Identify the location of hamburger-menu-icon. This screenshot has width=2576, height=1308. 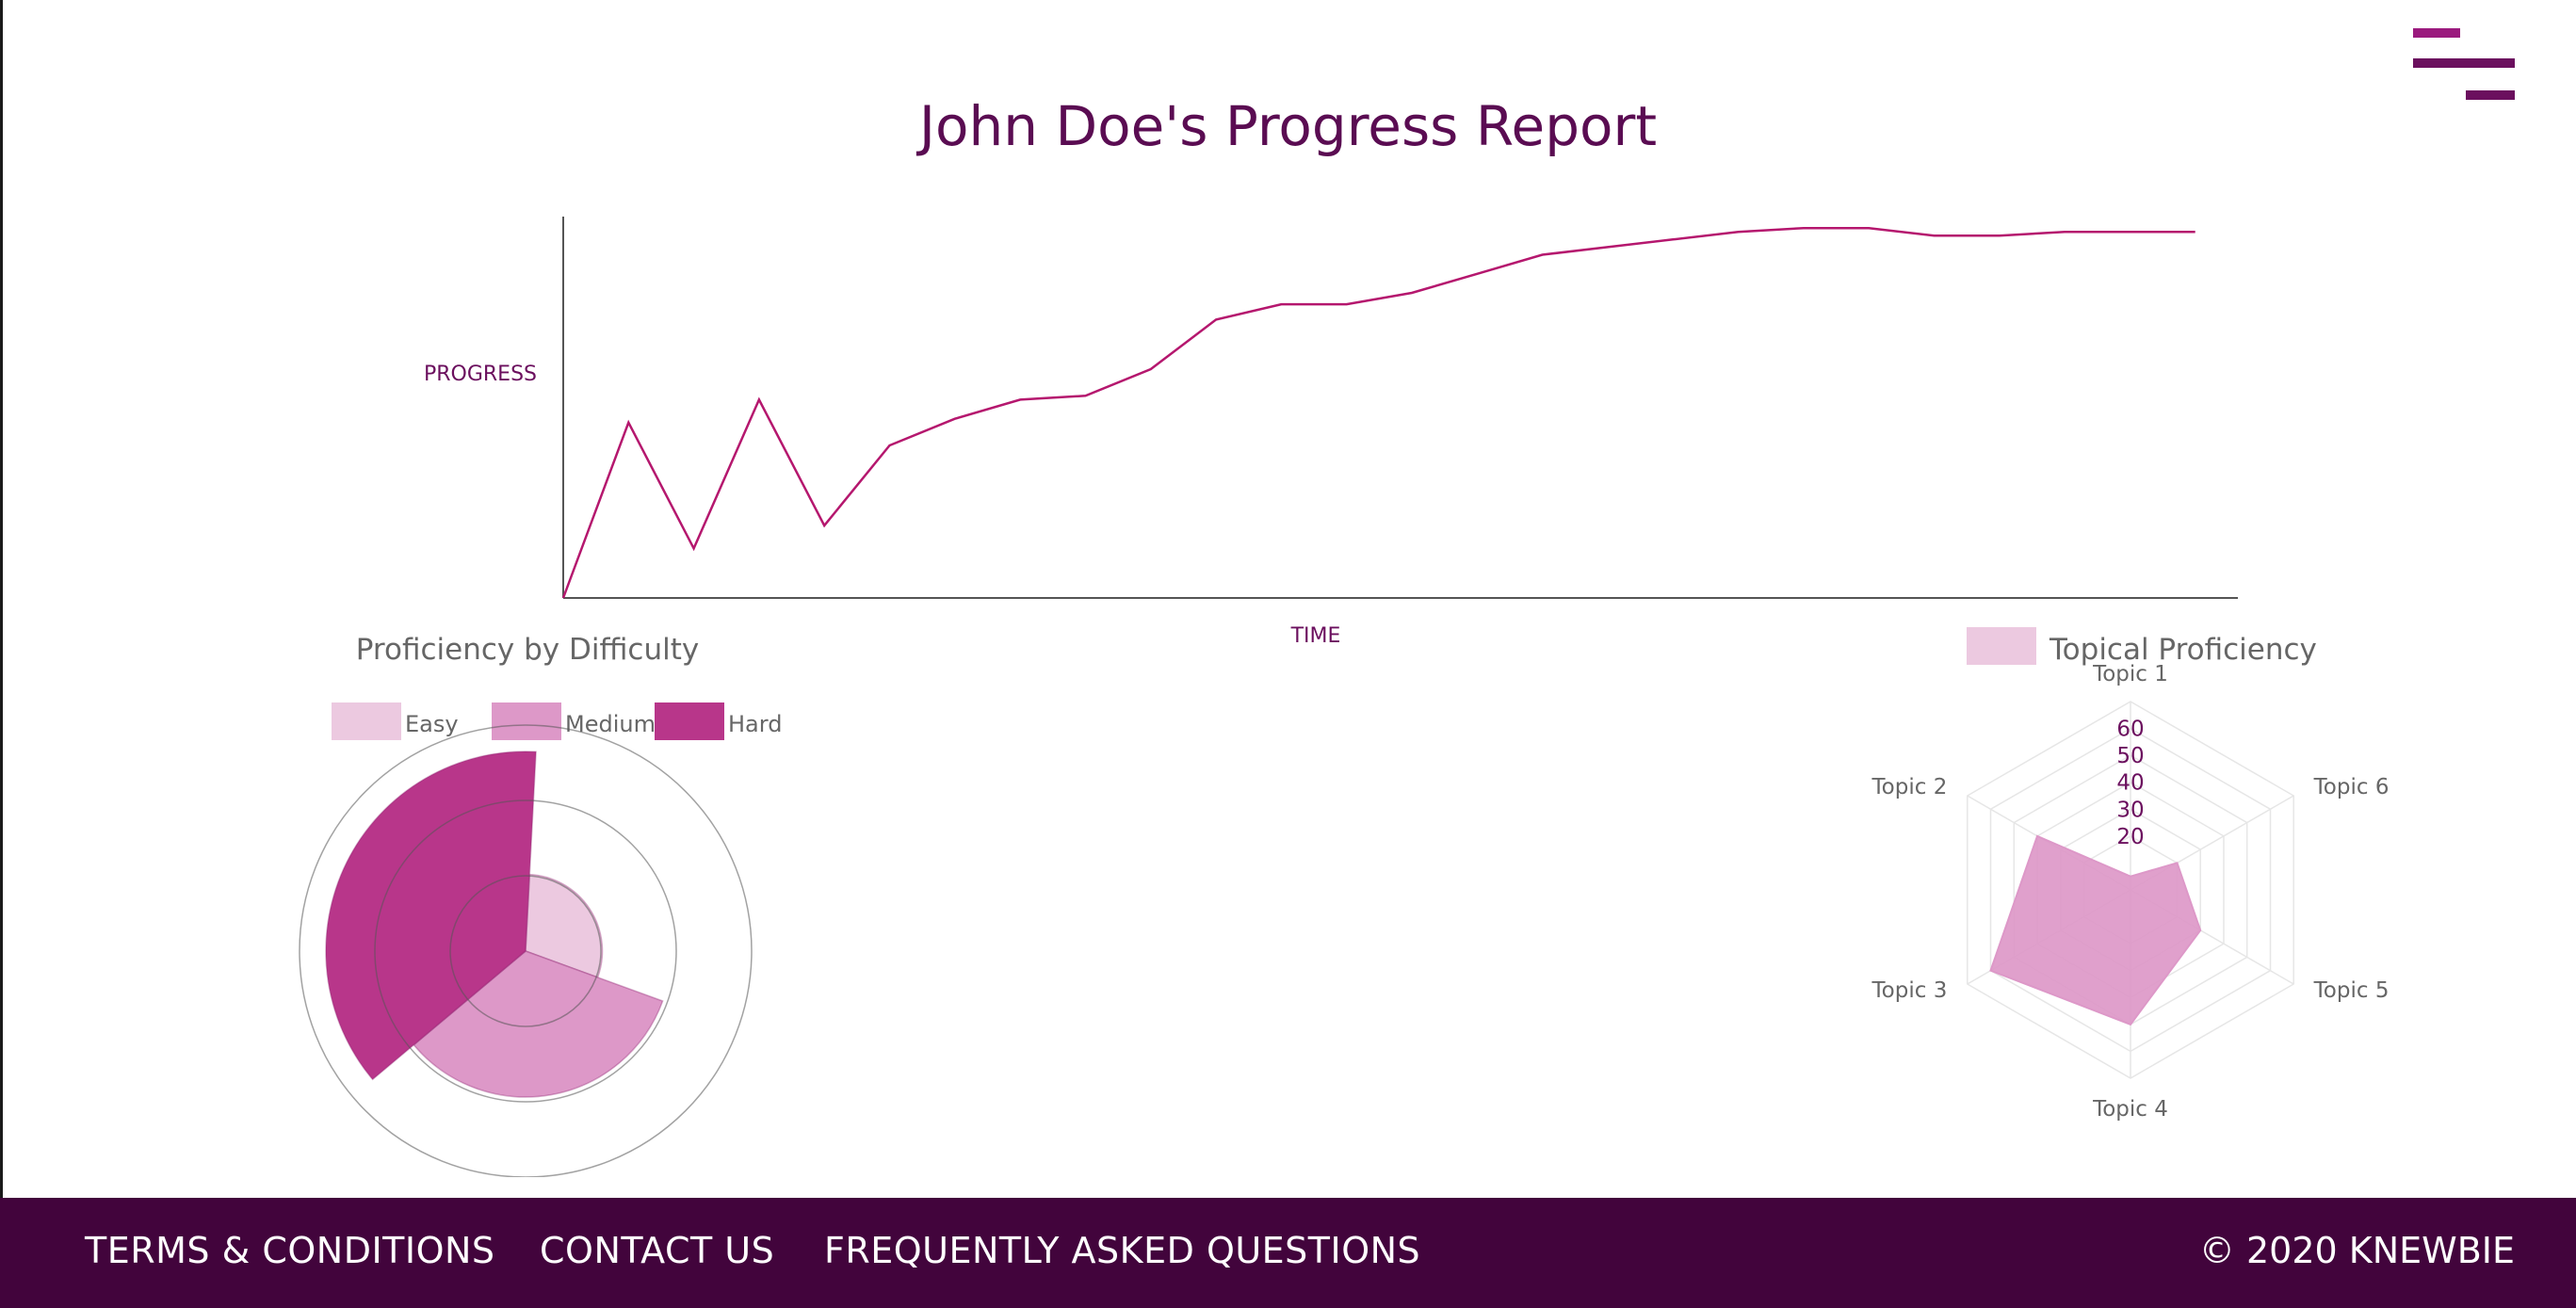
(2464, 66).